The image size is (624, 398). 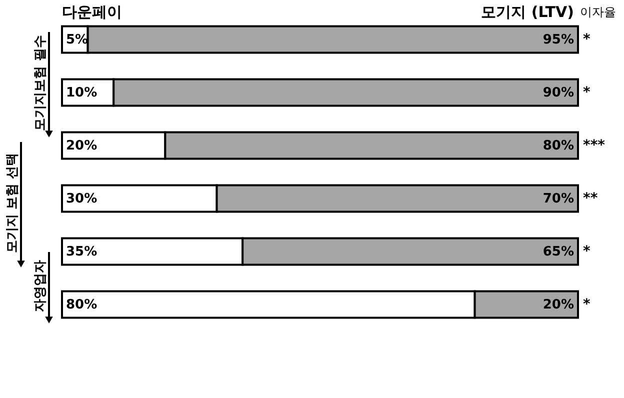 What do you see at coordinates (82, 199) in the screenshot?
I see `data-label: 30%` at bounding box center [82, 199].